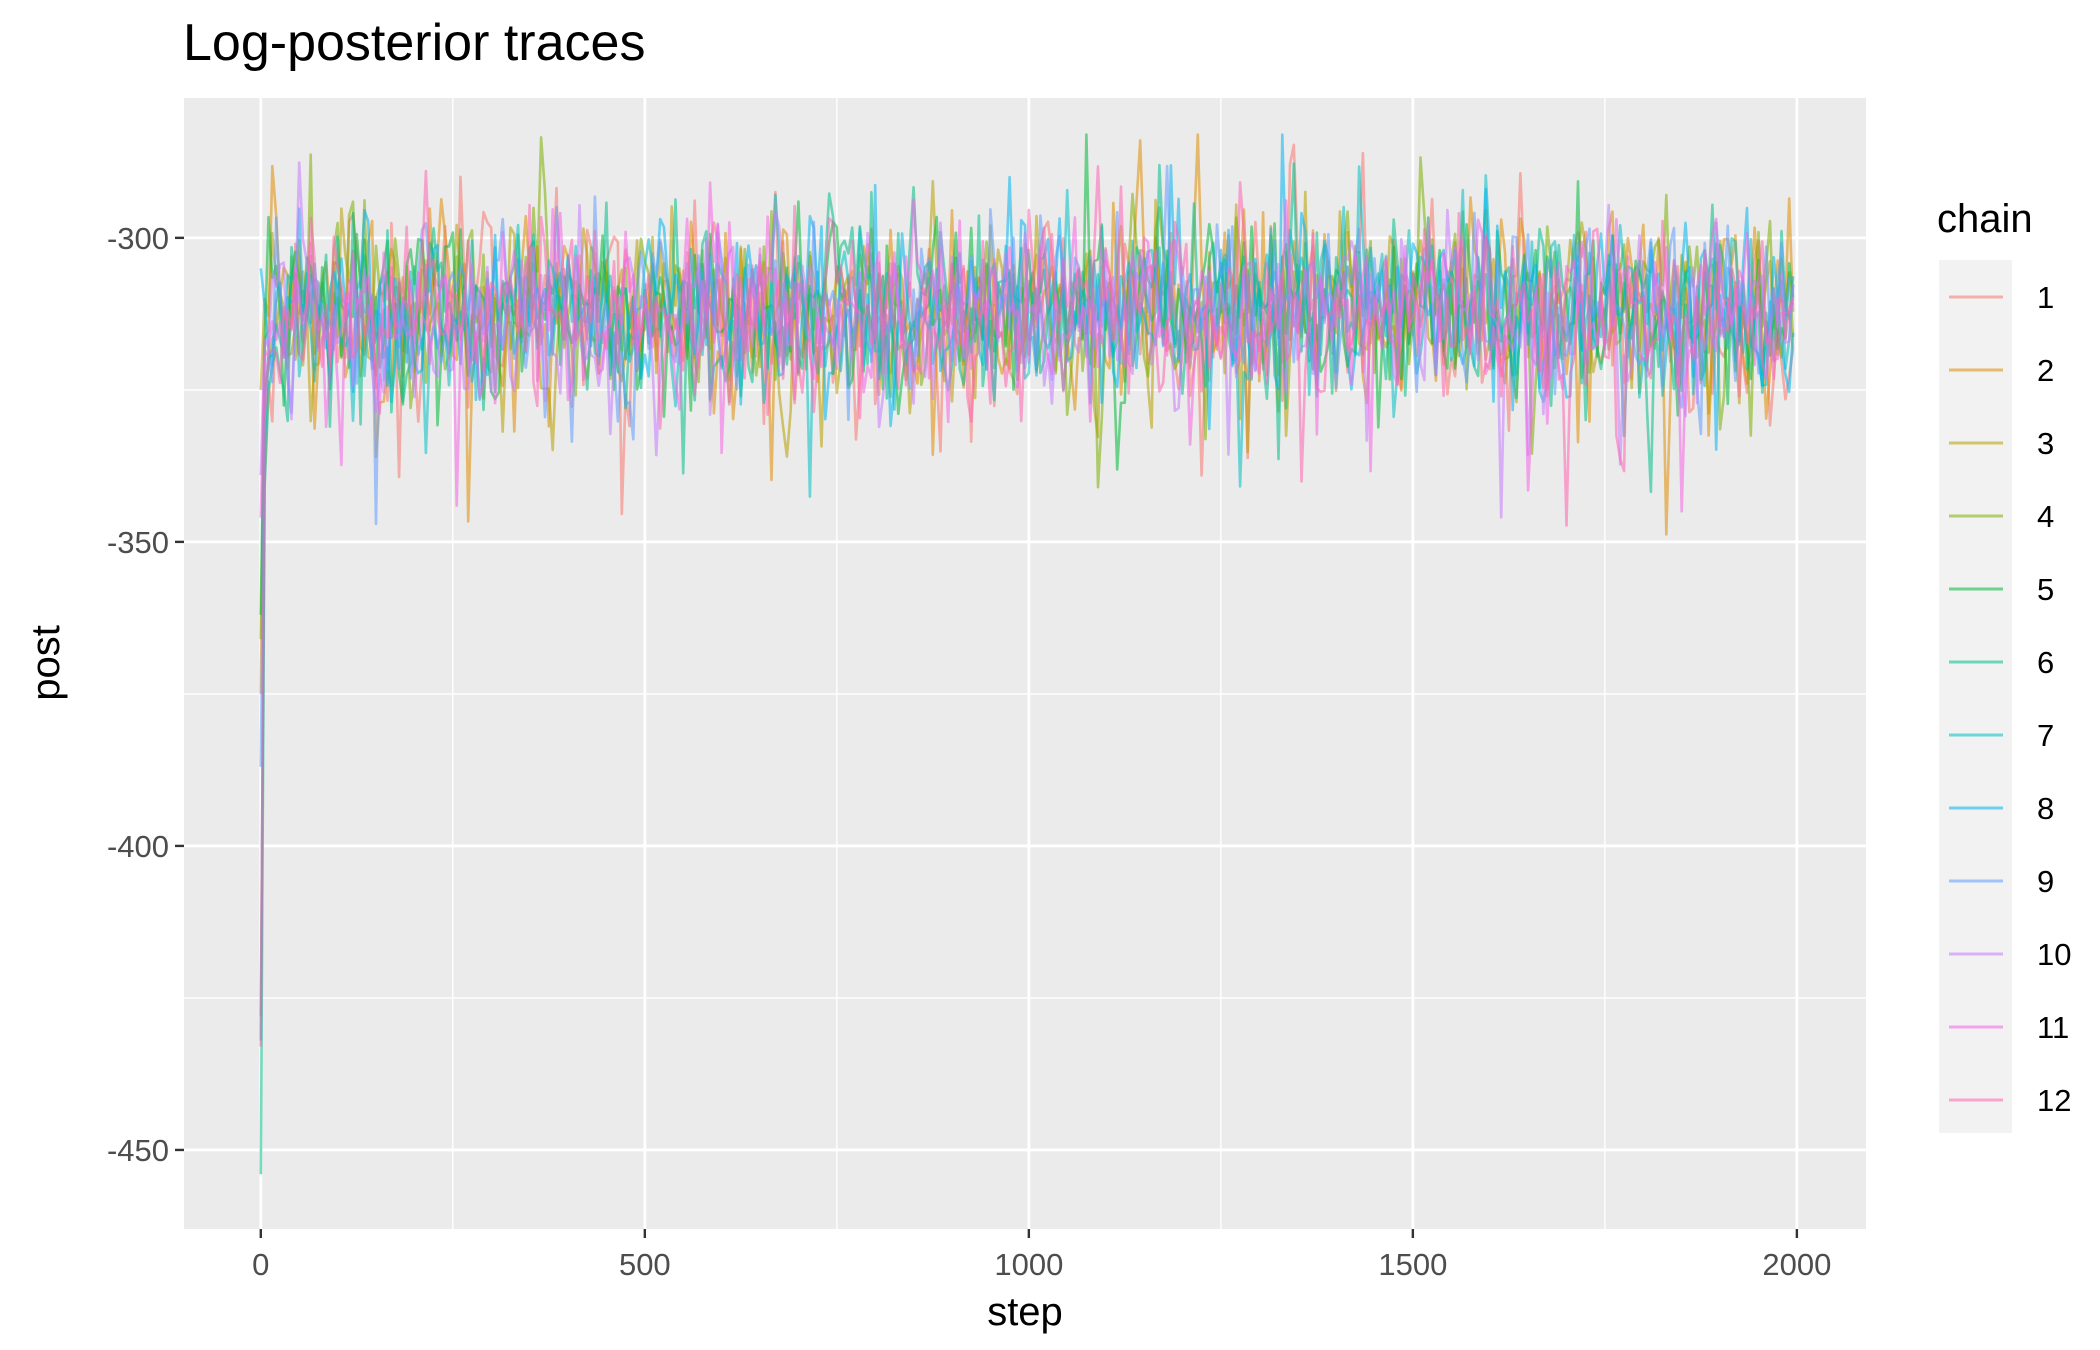 The image size is (2100, 1350). What do you see at coordinates (1412, 1264) in the screenshot?
I see `x-tick-label: 1500` at bounding box center [1412, 1264].